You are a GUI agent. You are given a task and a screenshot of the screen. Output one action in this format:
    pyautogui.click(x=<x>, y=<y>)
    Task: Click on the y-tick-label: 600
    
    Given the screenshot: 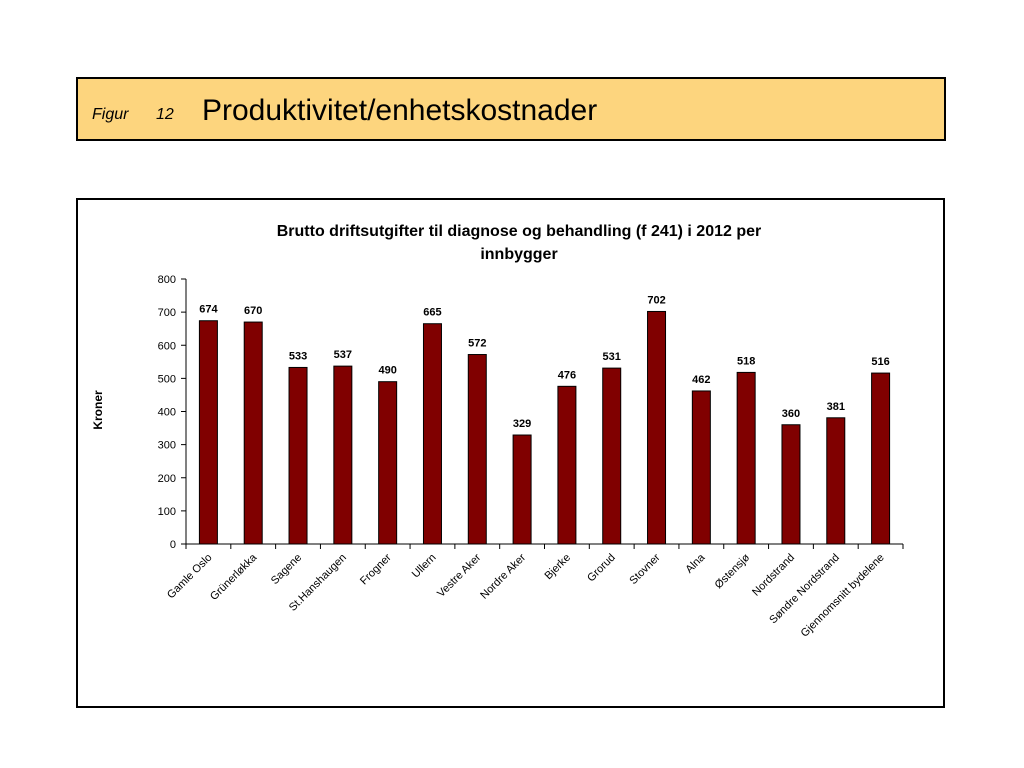 What is the action you would take?
    pyautogui.click(x=167, y=346)
    